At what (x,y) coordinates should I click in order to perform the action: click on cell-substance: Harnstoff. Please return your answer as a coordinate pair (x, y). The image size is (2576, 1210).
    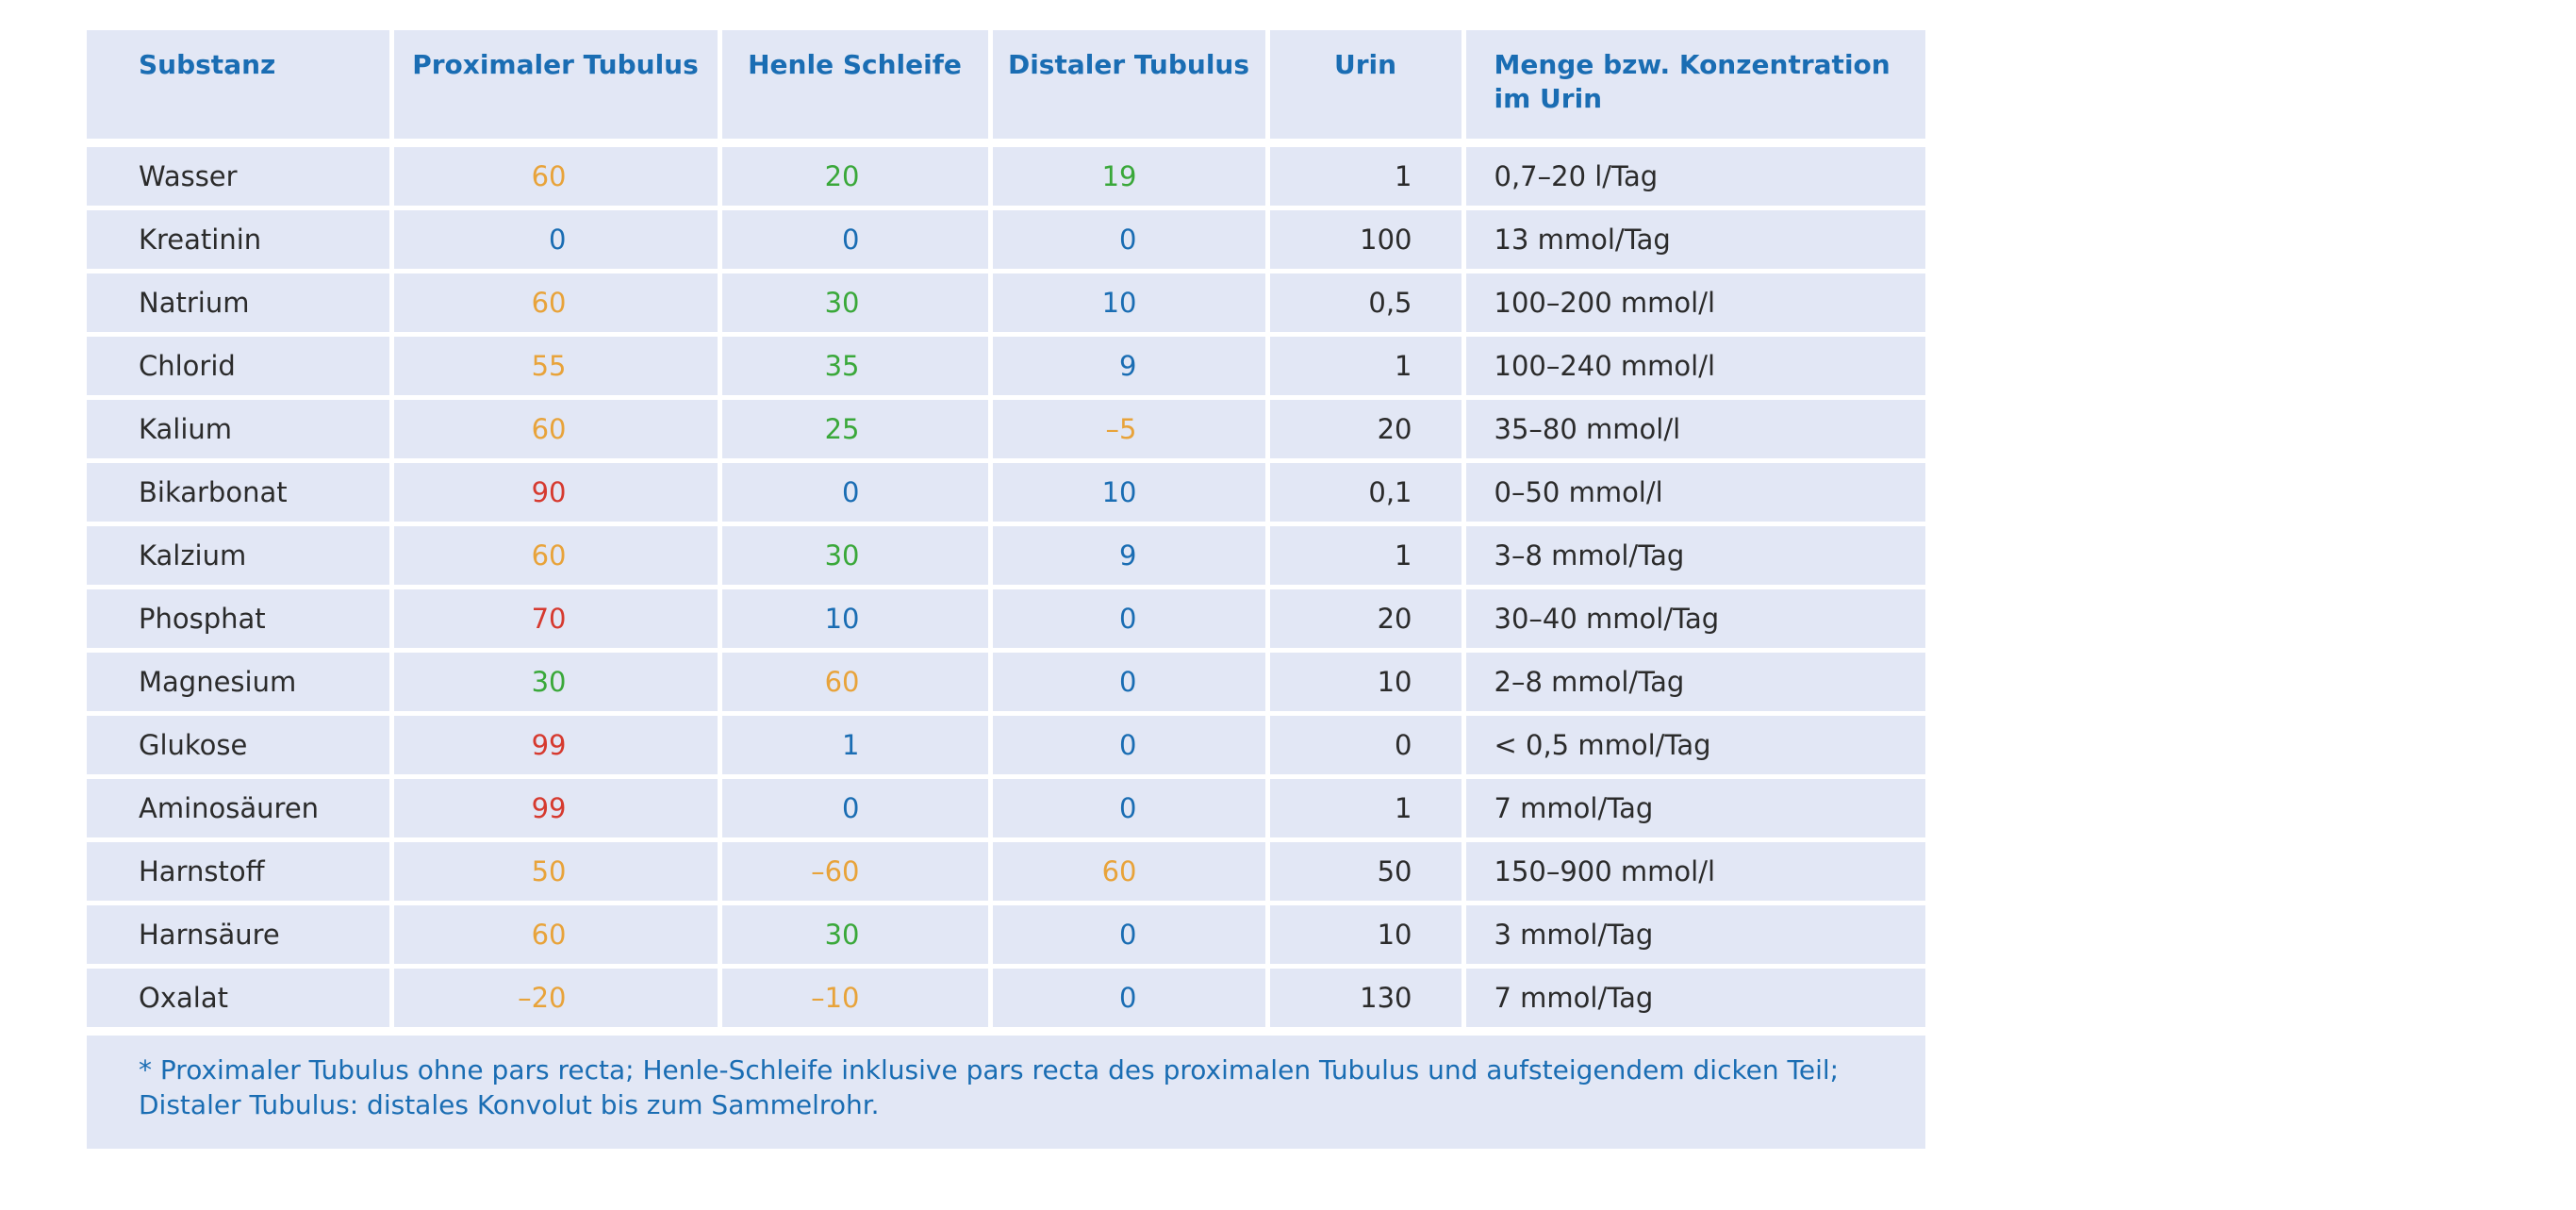
    Looking at the image, I should click on (240, 871).